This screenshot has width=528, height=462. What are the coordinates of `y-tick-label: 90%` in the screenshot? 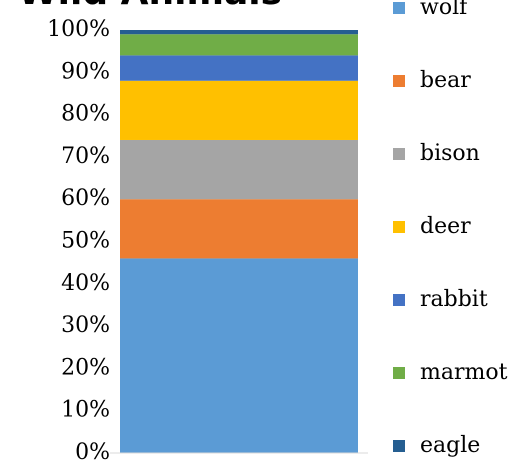 It's located at (85, 71).